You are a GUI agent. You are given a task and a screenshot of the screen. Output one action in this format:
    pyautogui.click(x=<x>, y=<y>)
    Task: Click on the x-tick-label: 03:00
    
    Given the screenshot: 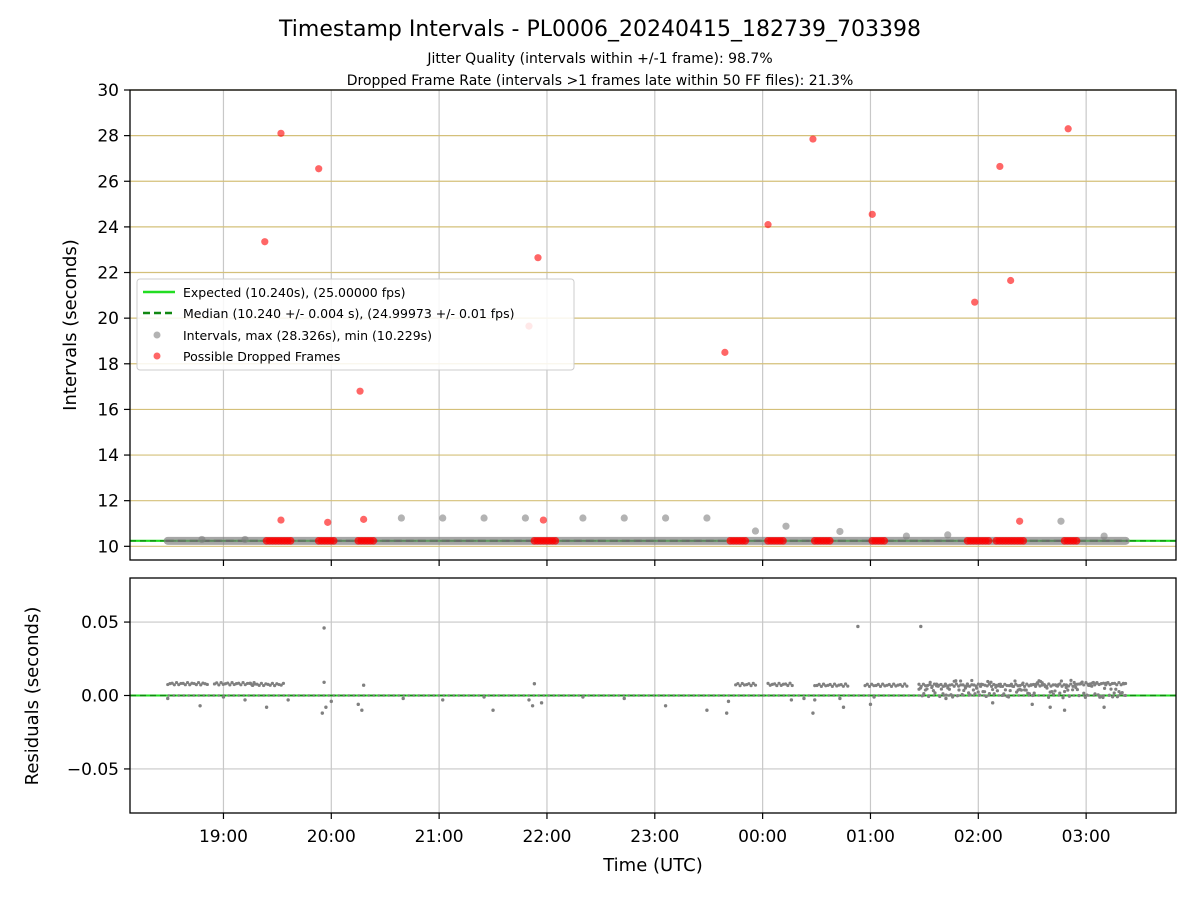 What is the action you would take?
    pyautogui.click(x=1086, y=837)
    